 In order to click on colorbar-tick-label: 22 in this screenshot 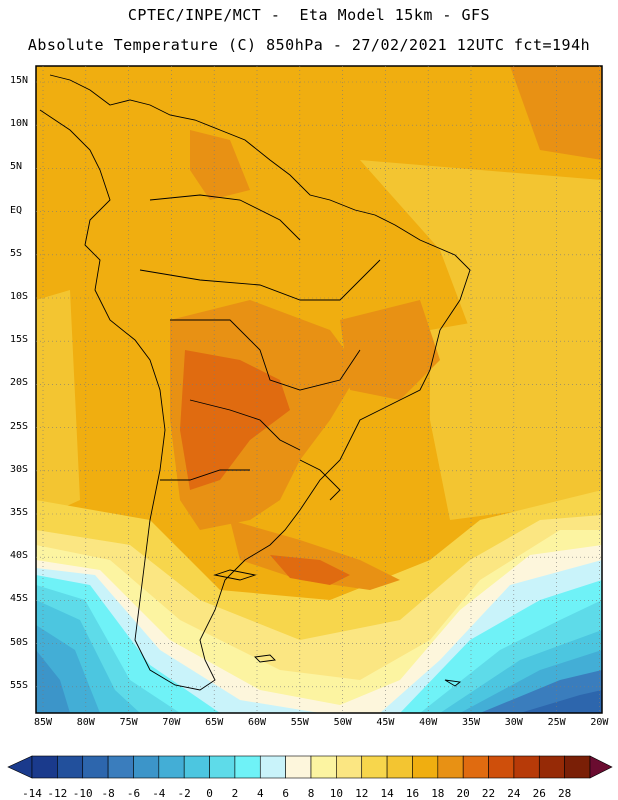, I will do `click(488, 793)`.